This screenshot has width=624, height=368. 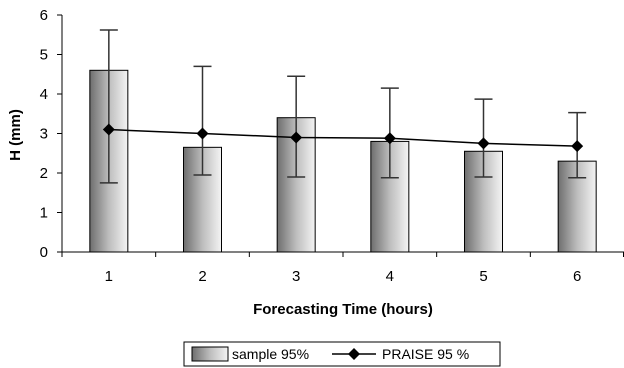 I want to click on x-axis: 1 2 3 4 5 6, so click(x=342, y=268).